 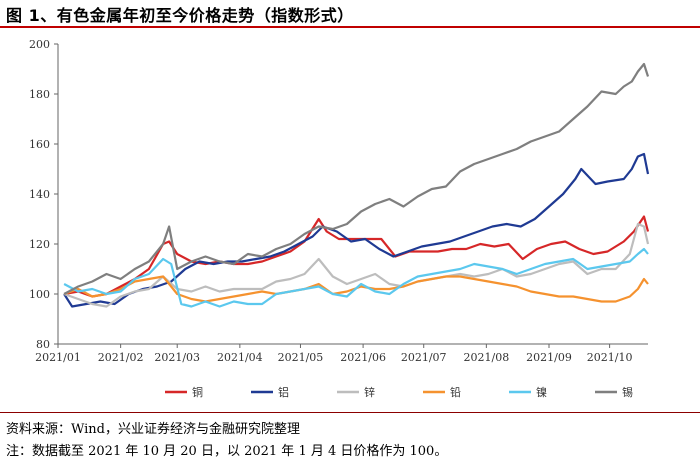 What do you see at coordinates (455, 392) in the screenshot?
I see `legend-label: 铅` at bounding box center [455, 392].